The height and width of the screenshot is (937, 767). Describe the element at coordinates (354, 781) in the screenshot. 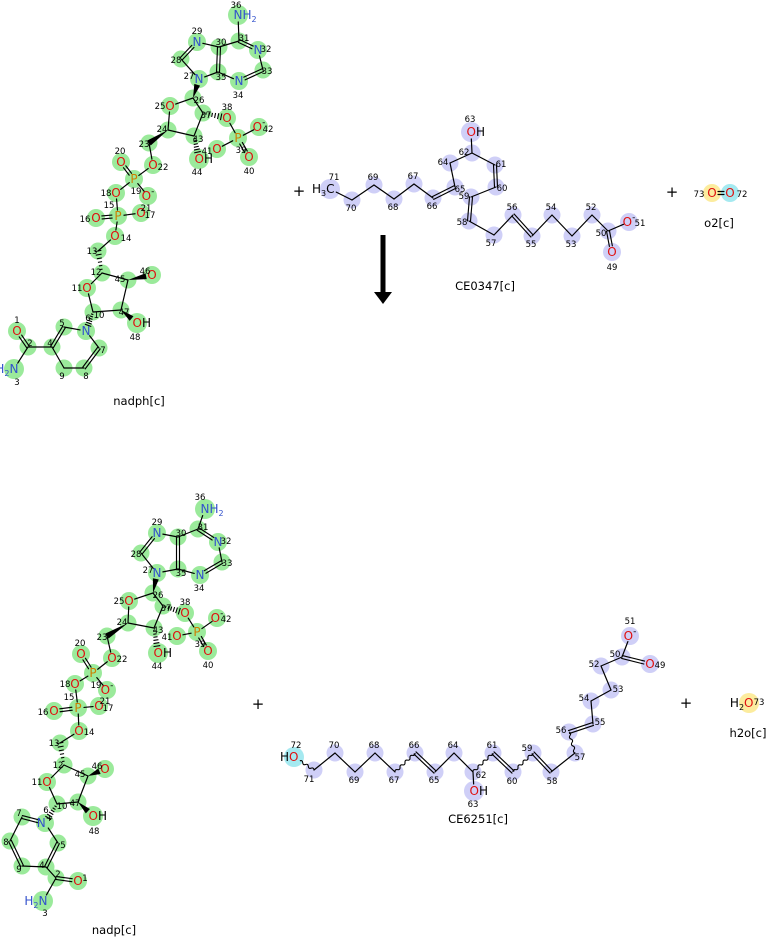

I see `atom-number: 69` at that location.